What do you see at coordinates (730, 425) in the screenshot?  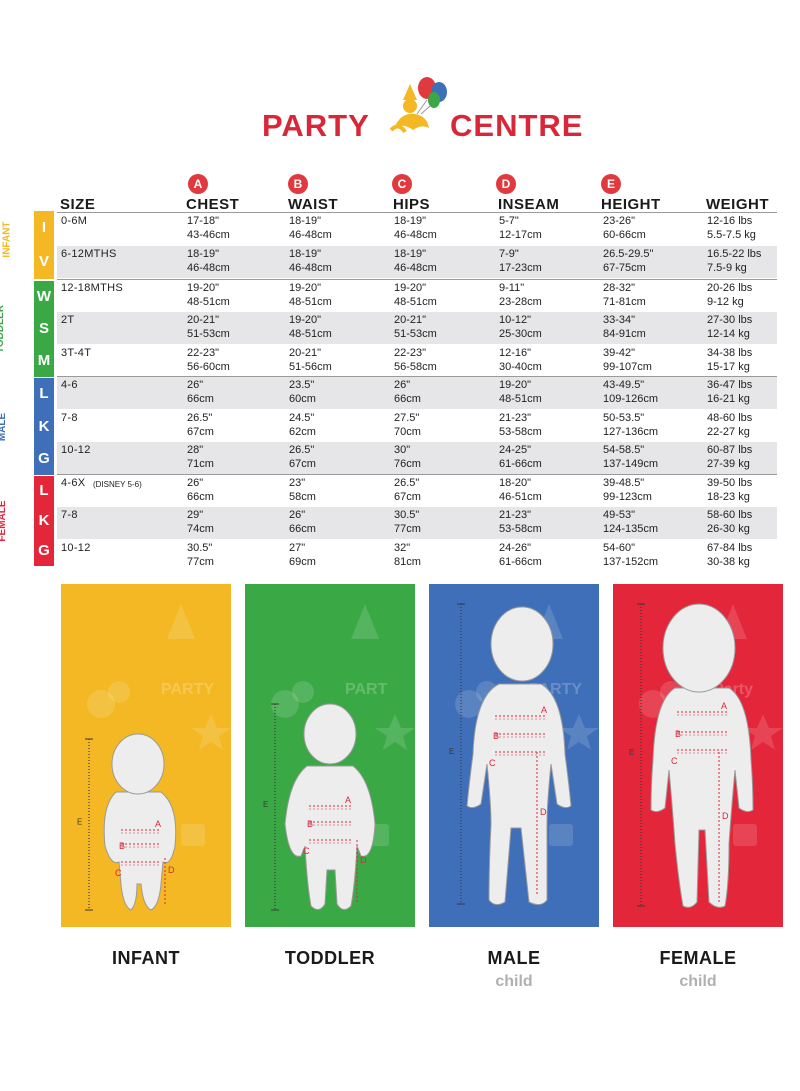 I see `cell-weight: 48-60 lbs 22-27 kg` at bounding box center [730, 425].